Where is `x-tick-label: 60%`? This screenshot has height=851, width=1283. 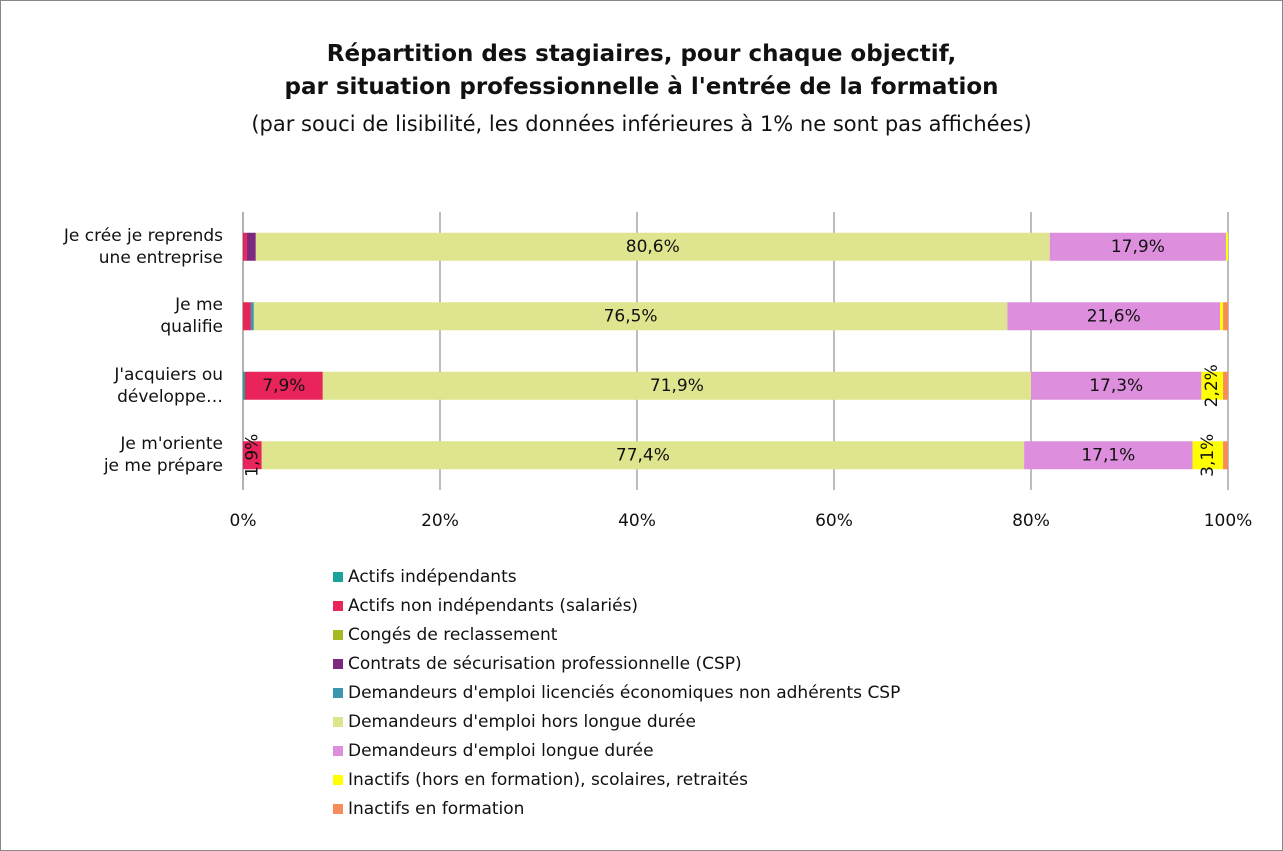
x-tick-label: 60% is located at coordinates (834, 521).